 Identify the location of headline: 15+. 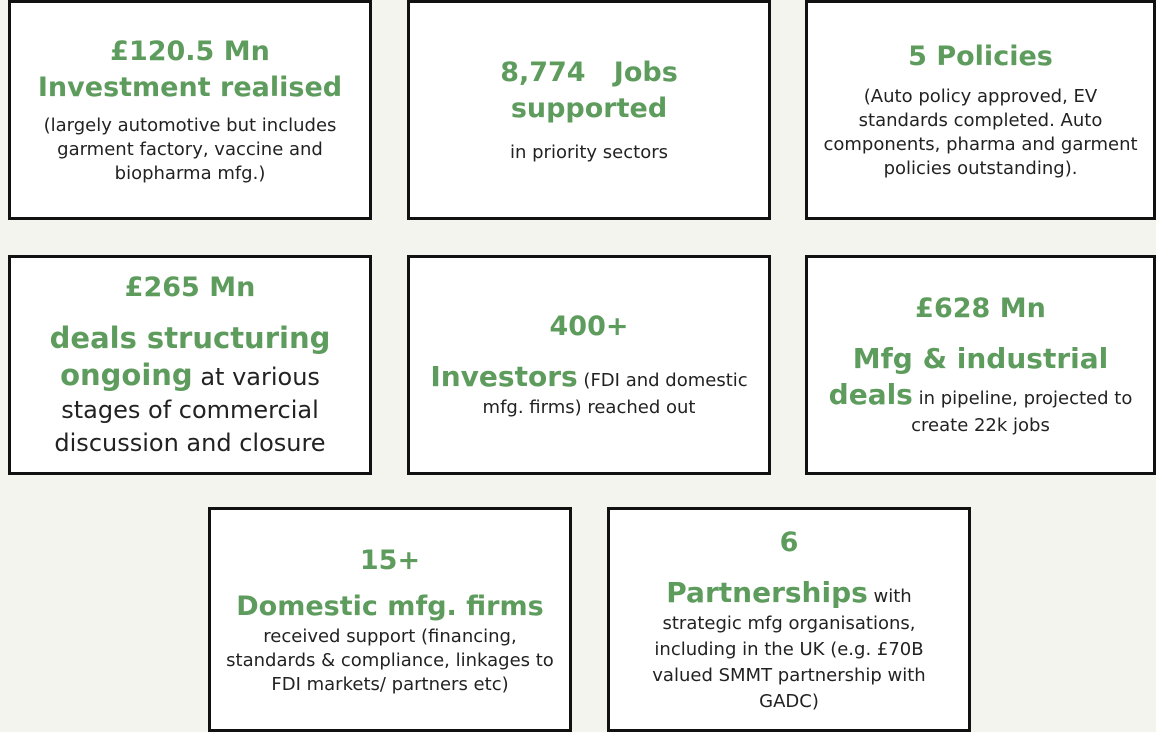
(390, 560).